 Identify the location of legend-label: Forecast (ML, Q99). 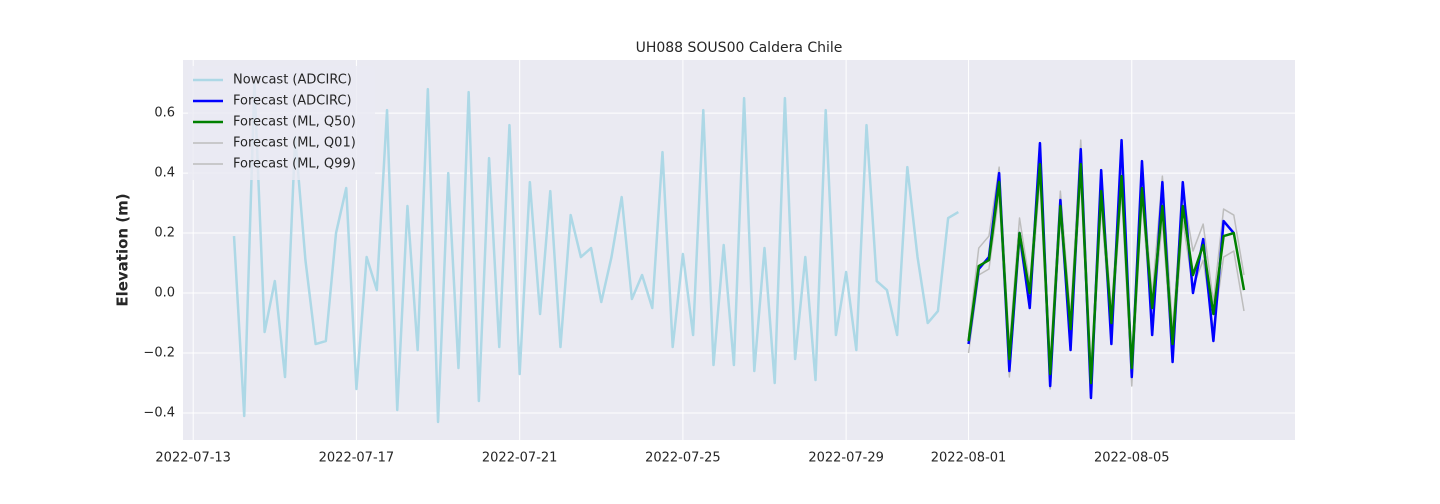
(294, 164).